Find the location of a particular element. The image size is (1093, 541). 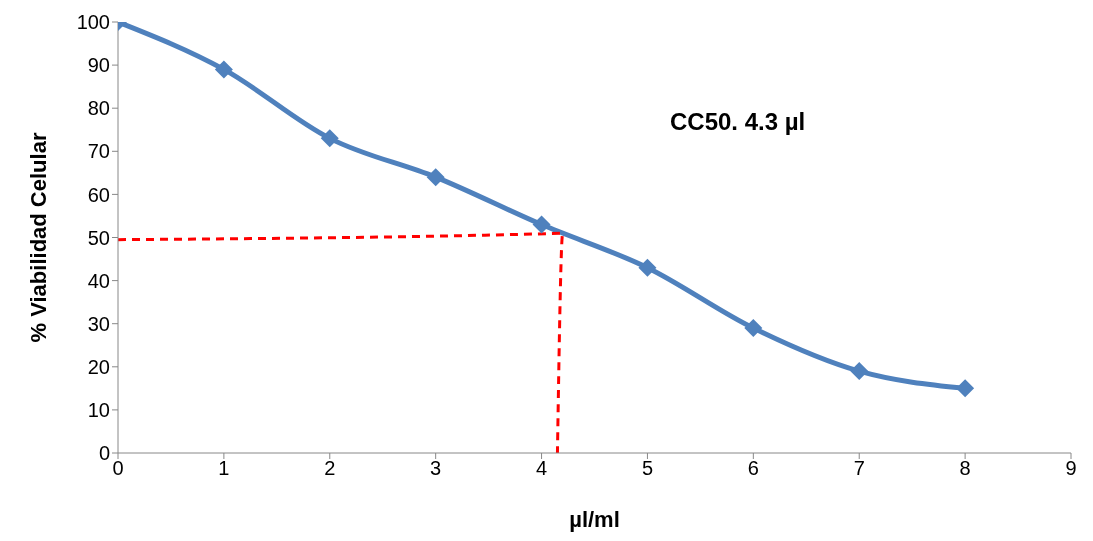

x-tick-label: 6 is located at coordinates (753, 468).